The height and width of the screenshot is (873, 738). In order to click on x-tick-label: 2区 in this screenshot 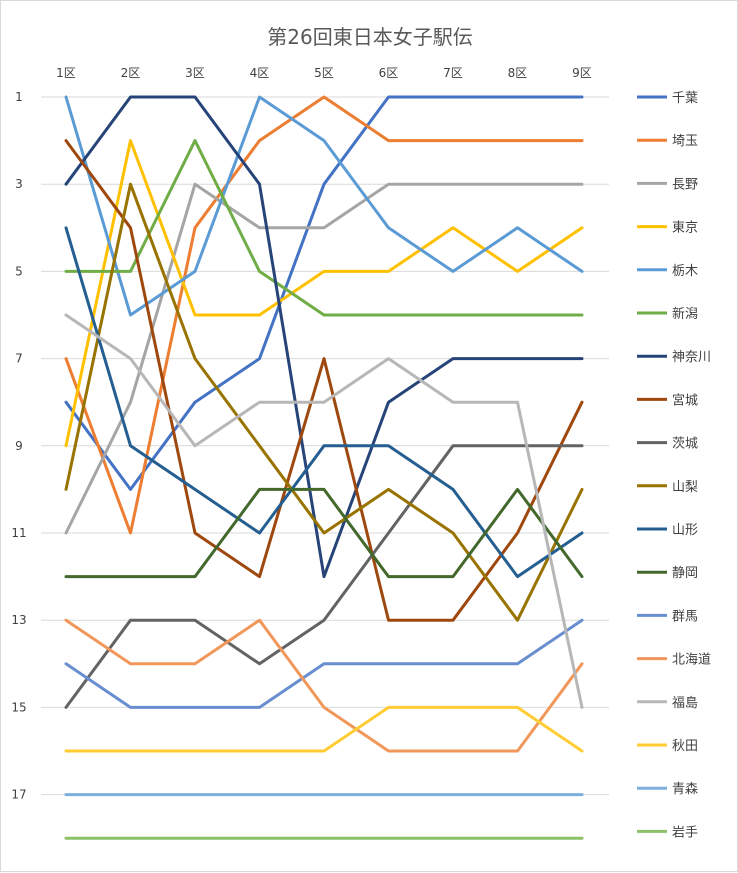, I will do `click(131, 73)`.